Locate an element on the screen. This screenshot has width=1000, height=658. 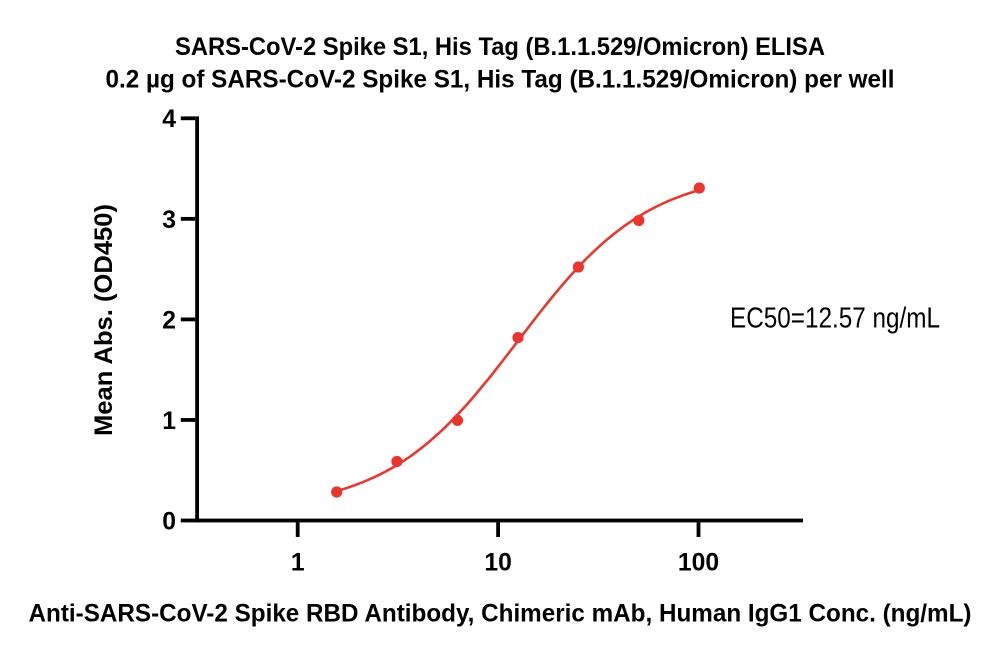
svg-text: EC50=12.57 ng/mL is located at coordinates (835, 319).